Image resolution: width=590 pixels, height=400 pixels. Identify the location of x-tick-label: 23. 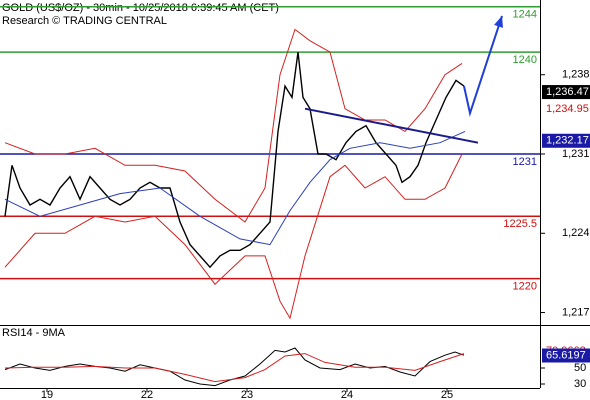
(247, 394).